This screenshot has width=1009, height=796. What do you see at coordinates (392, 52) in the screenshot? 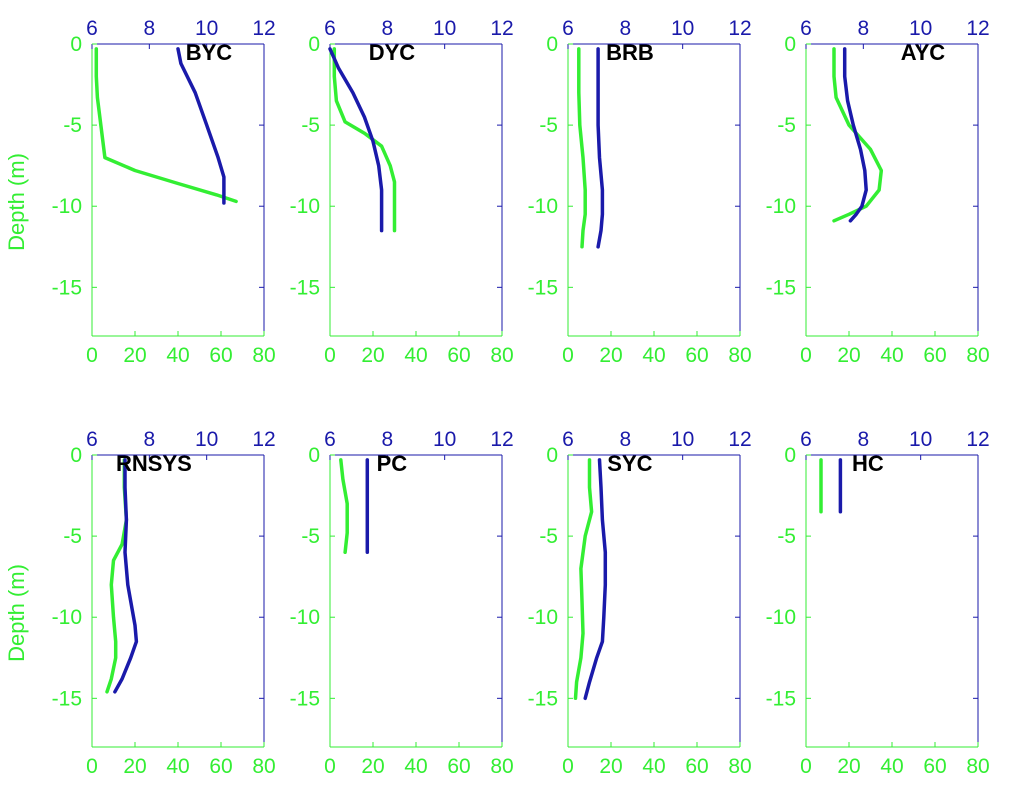
I see `panel-title: DYC` at bounding box center [392, 52].